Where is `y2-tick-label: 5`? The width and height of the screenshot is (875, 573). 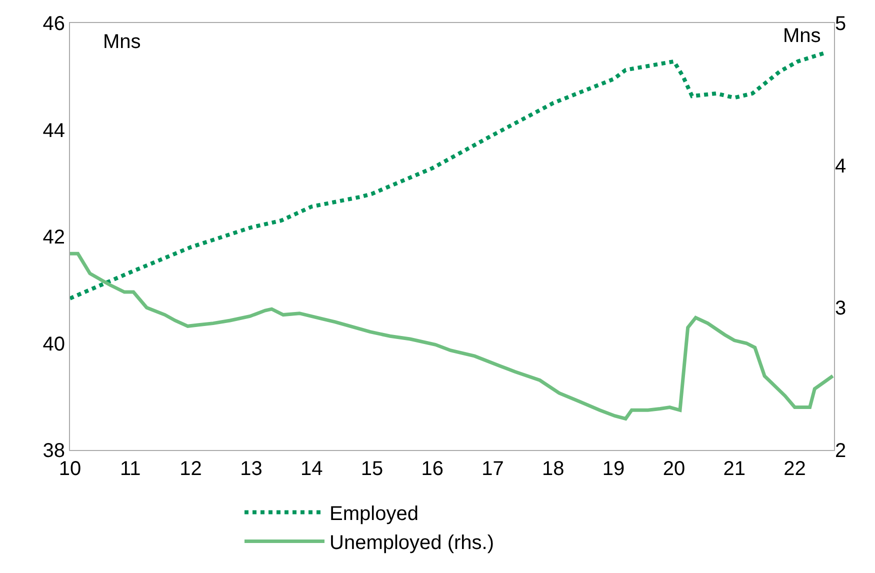 y2-tick-label: 5 is located at coordinates (840, 24).